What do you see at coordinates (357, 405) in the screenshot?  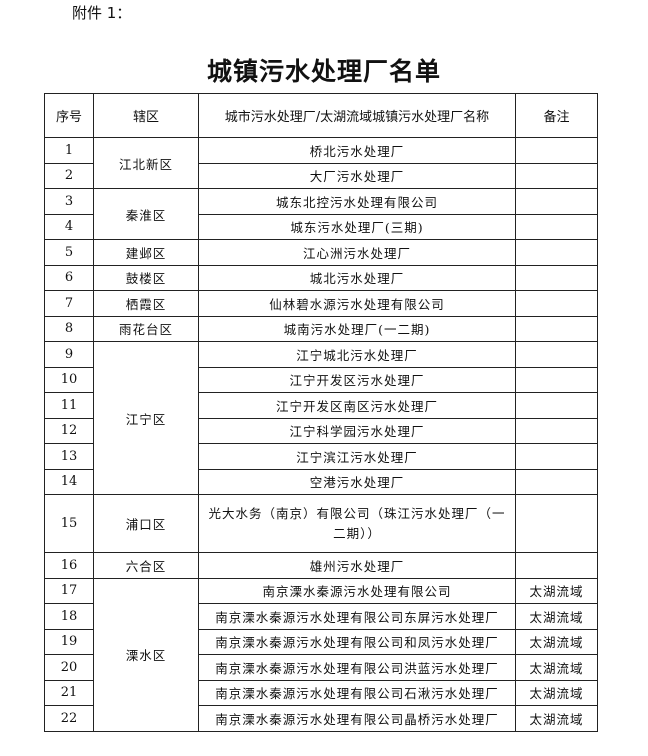 I see `plant-name-cell: 江宁开发区南区污水处理厂` at bounding box center [357, 405].